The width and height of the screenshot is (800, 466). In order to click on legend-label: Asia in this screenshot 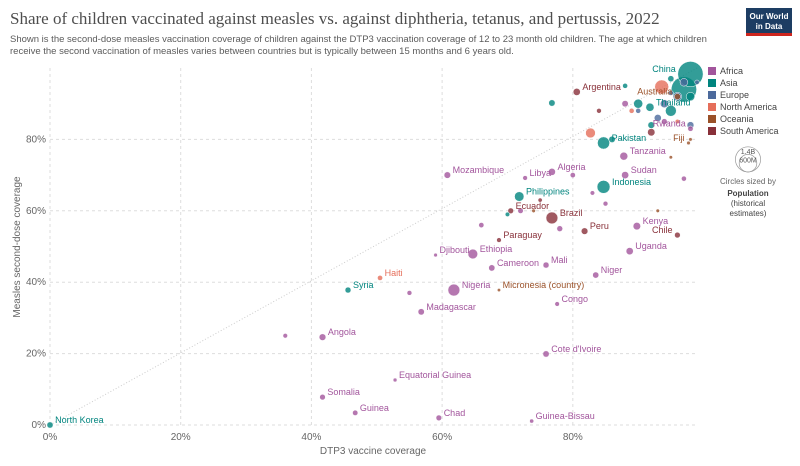, I will do `click(729, 83)`.